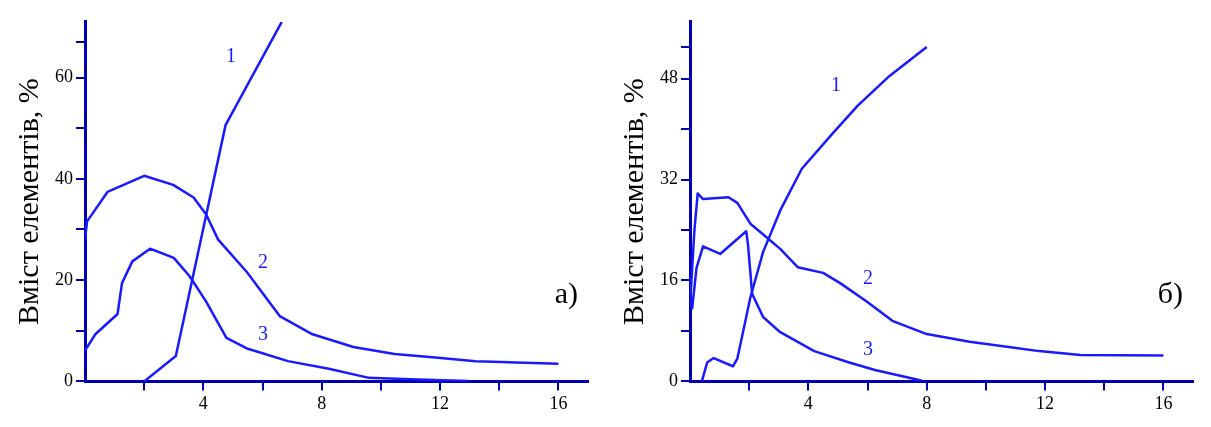 The image size is (1211, 427). What do you see at coordinates (669, 178) in the screenshot?
I see `y-tick-label: 32` at bounding box center [669, 178].